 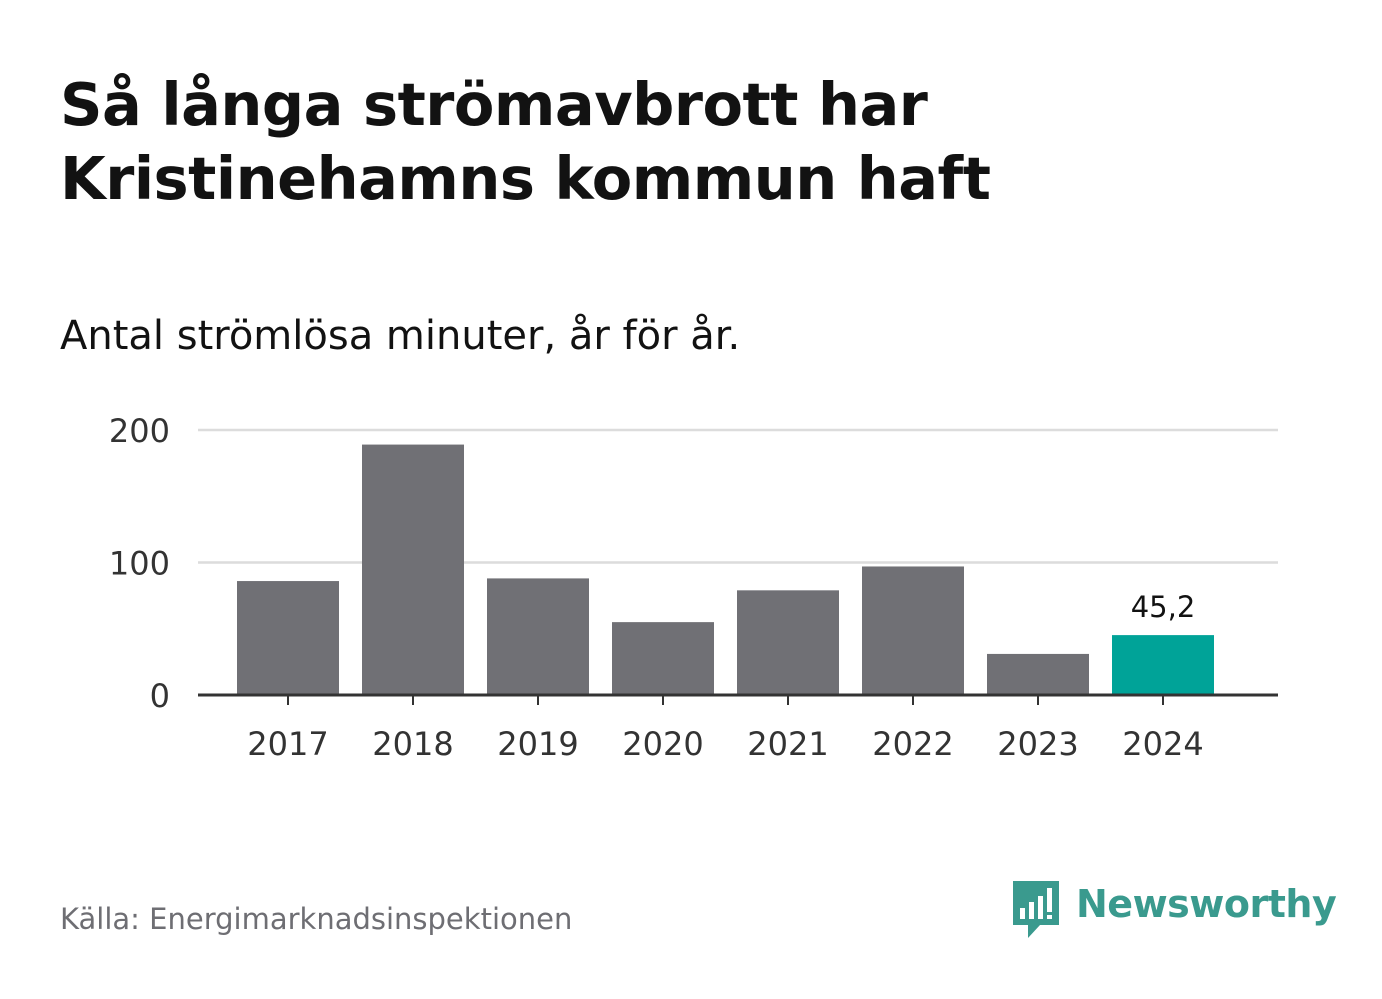 What do you see at coordinates (538, 636) in the screenshot?
I see `bar-2019` at bounding box center [538, 636].